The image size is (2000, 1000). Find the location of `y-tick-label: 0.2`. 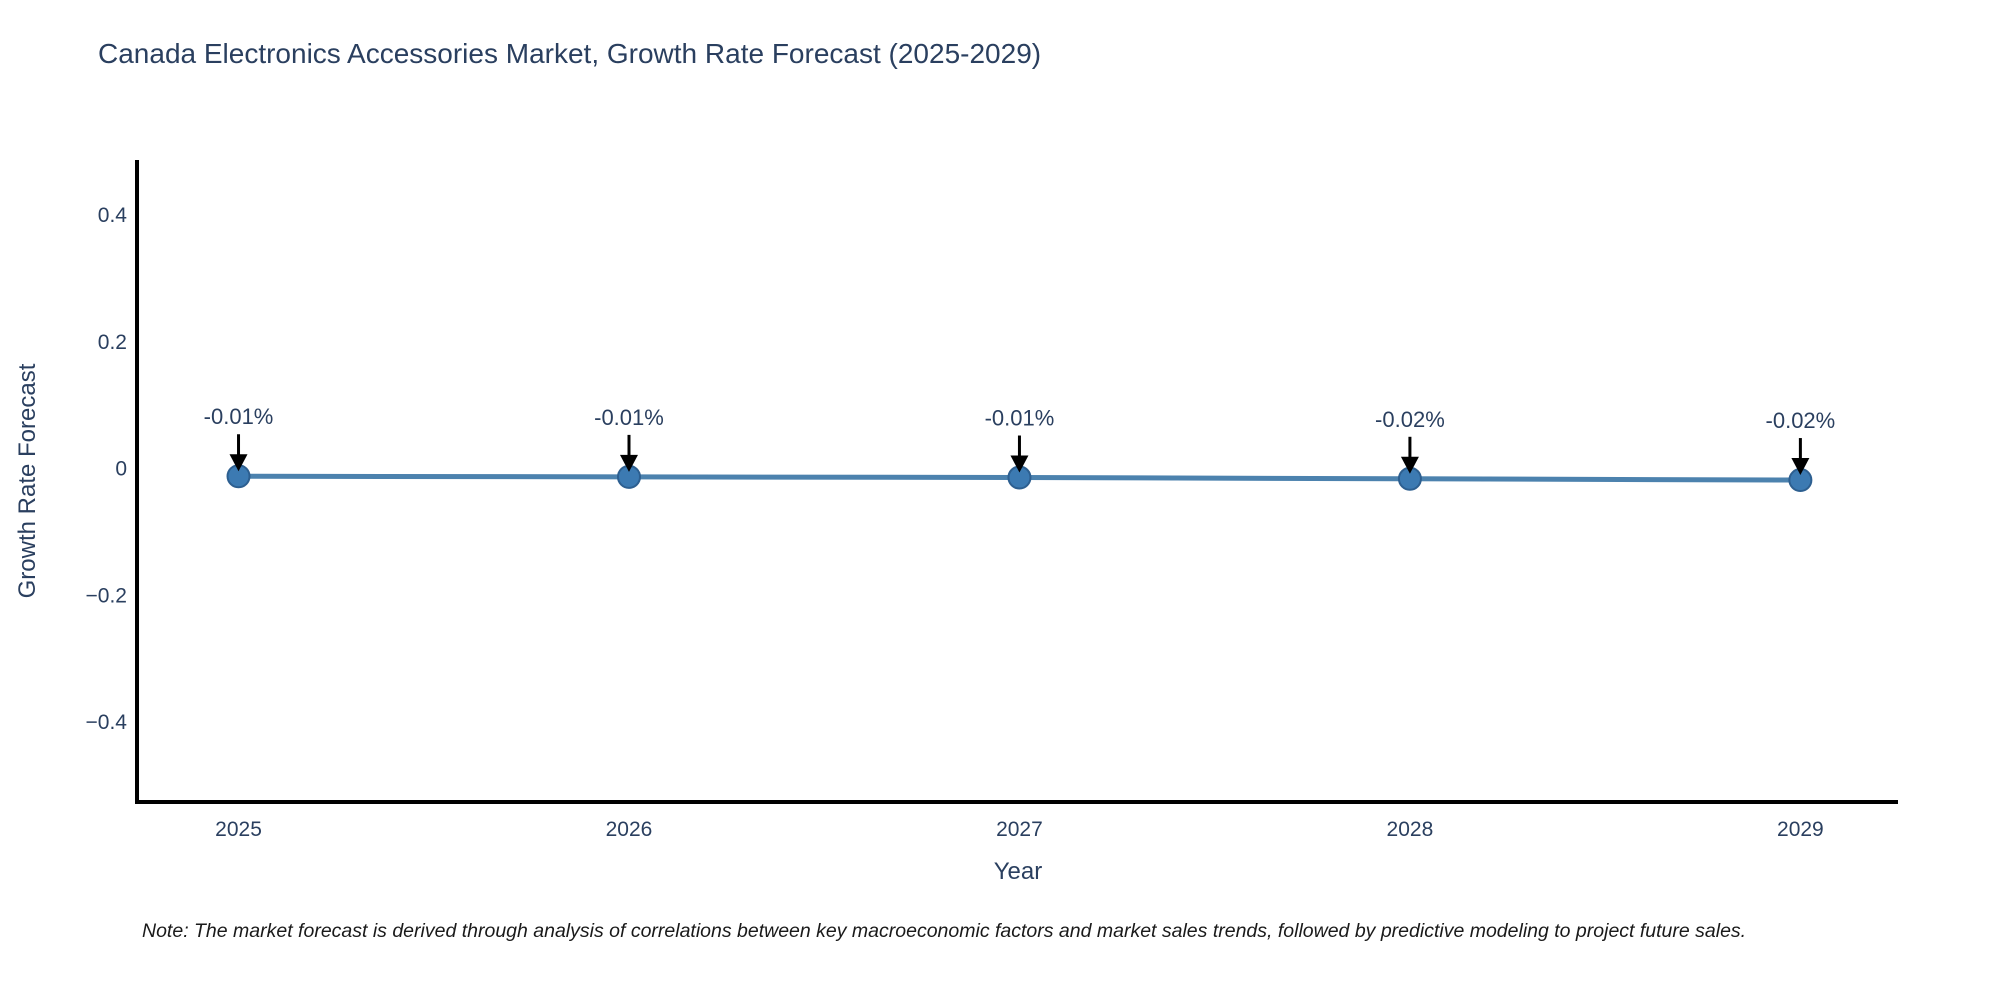

y-tick-label: 0.2 is located at coordinates (112, 342).